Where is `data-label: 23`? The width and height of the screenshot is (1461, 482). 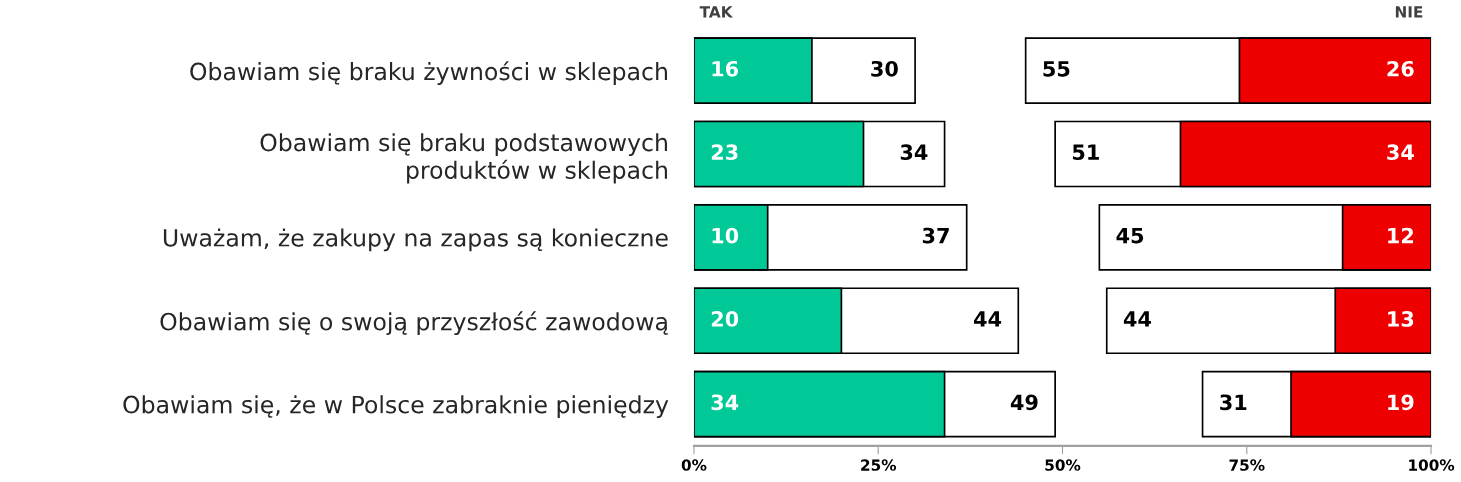
data-label: 23 is located at coordinates (724, 152).